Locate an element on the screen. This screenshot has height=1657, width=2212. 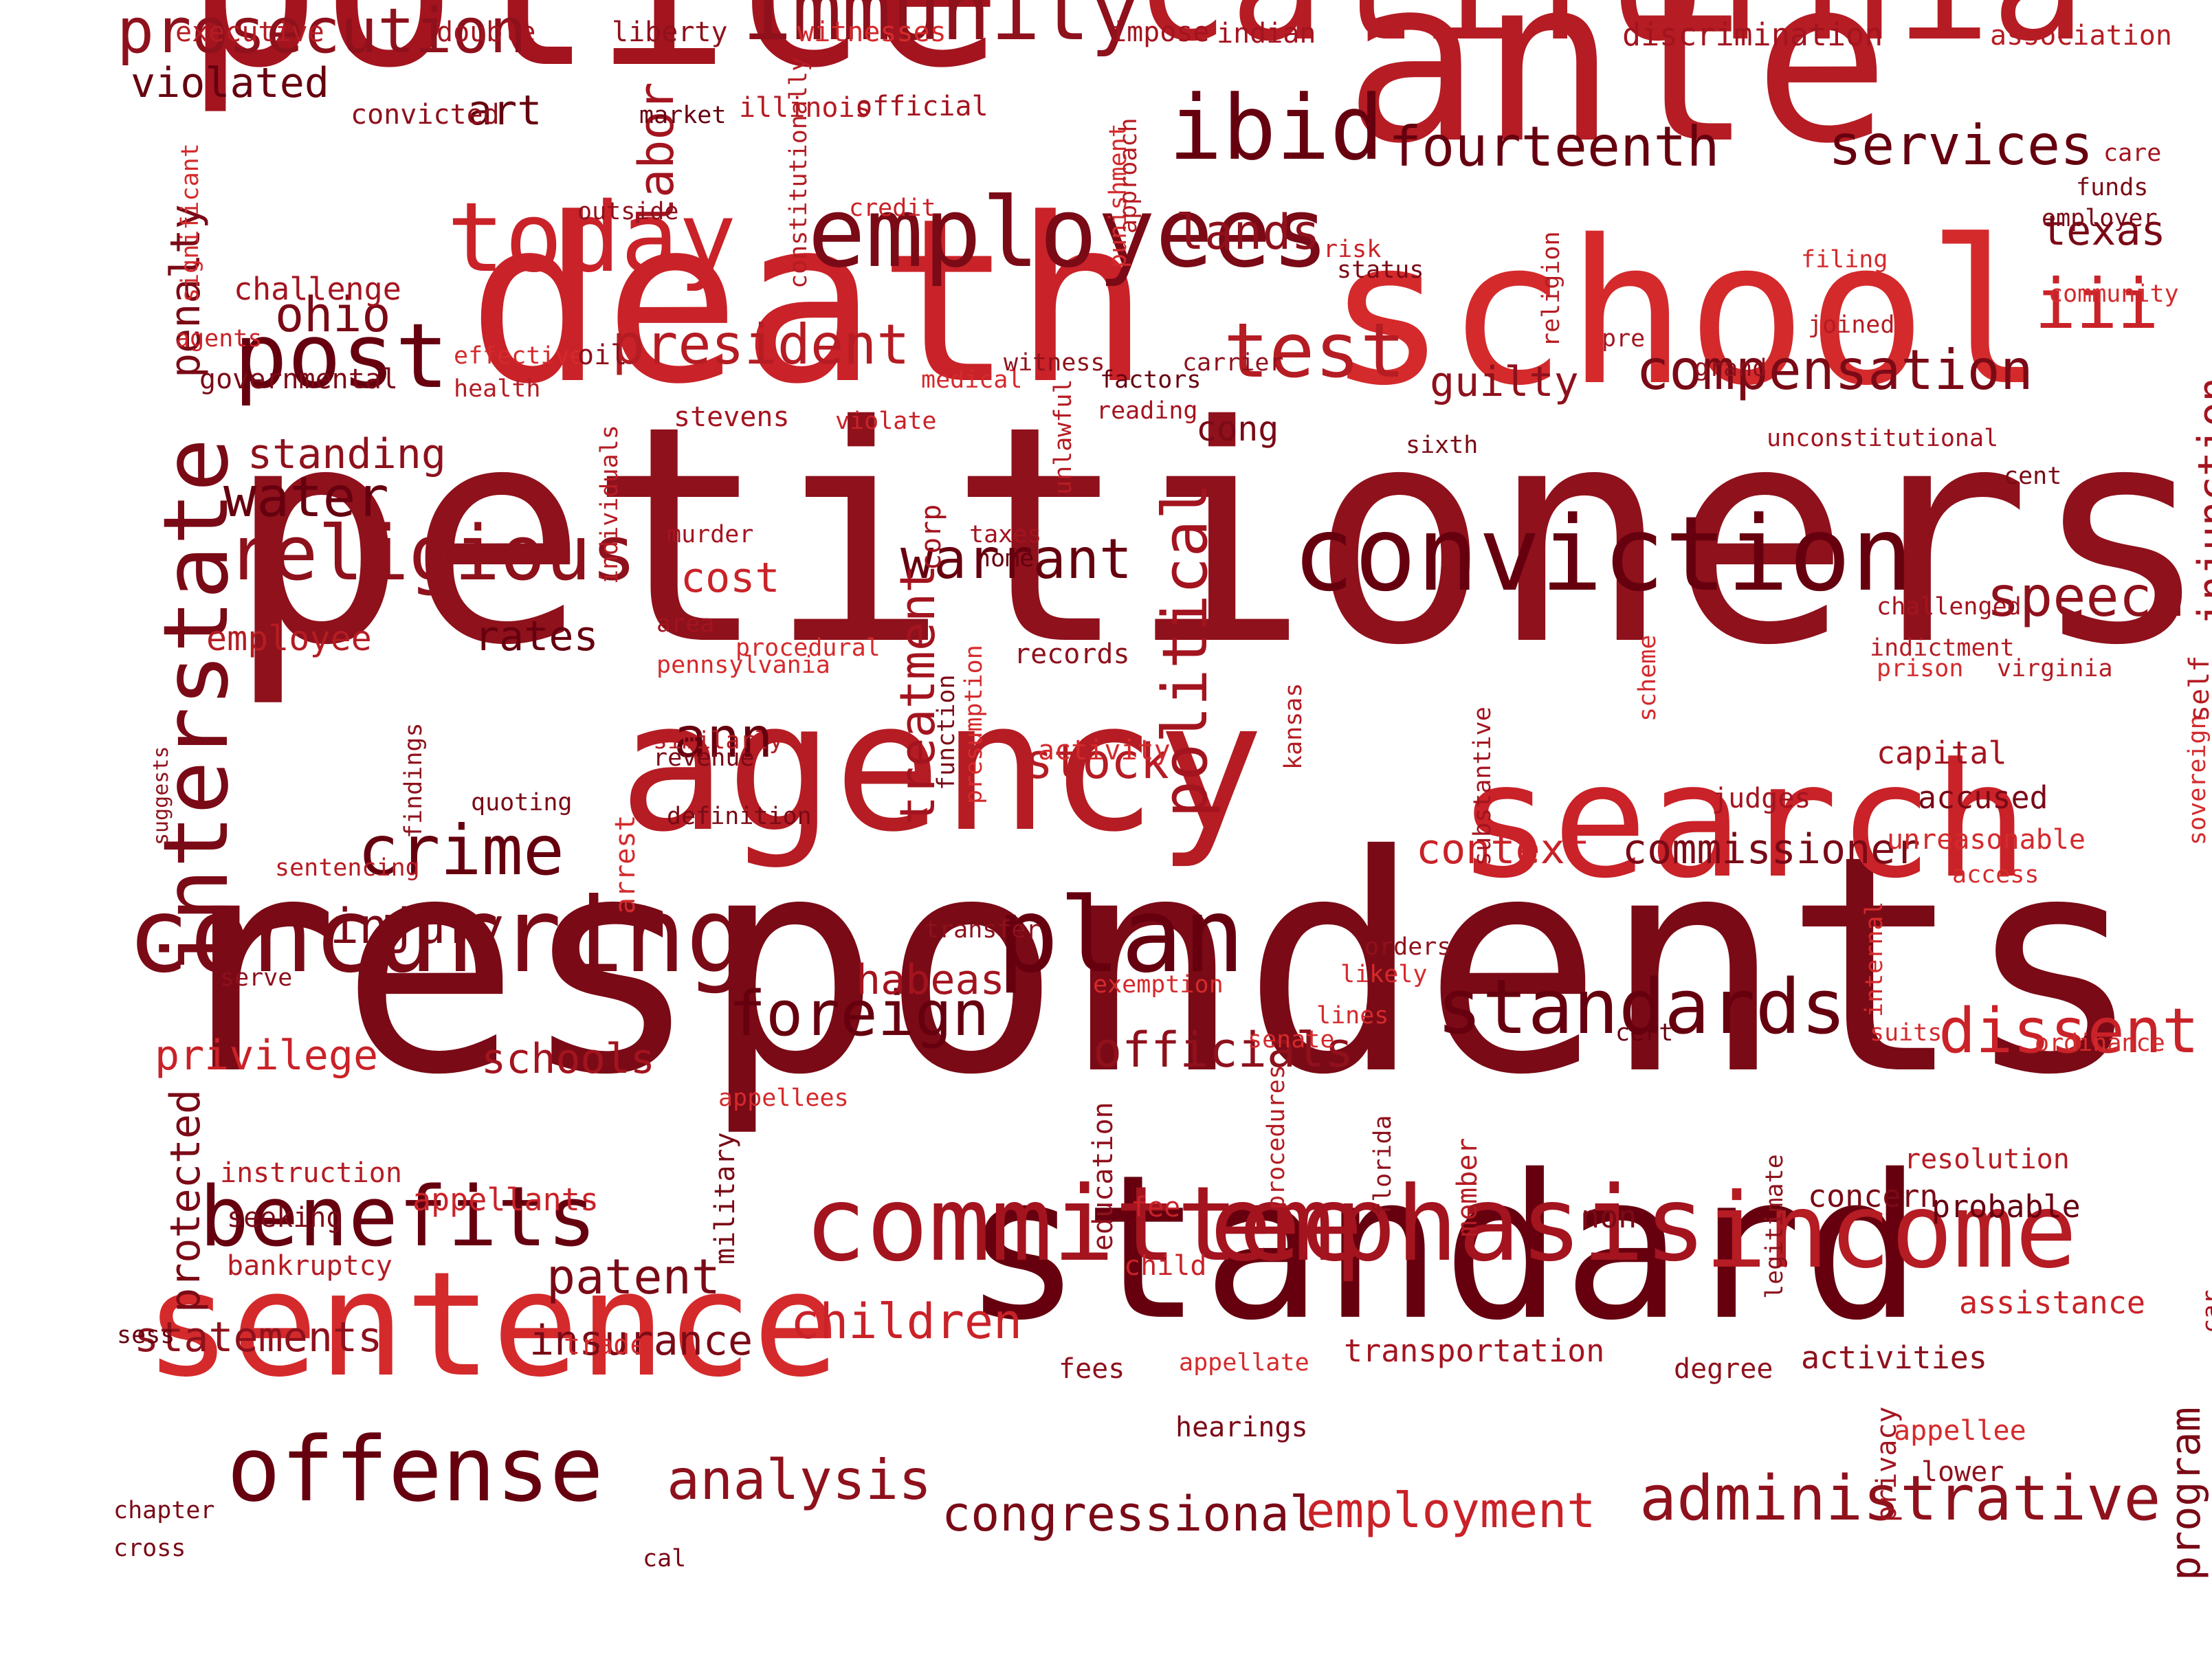
word-cross: cross is located at coordinates (149, 1549).